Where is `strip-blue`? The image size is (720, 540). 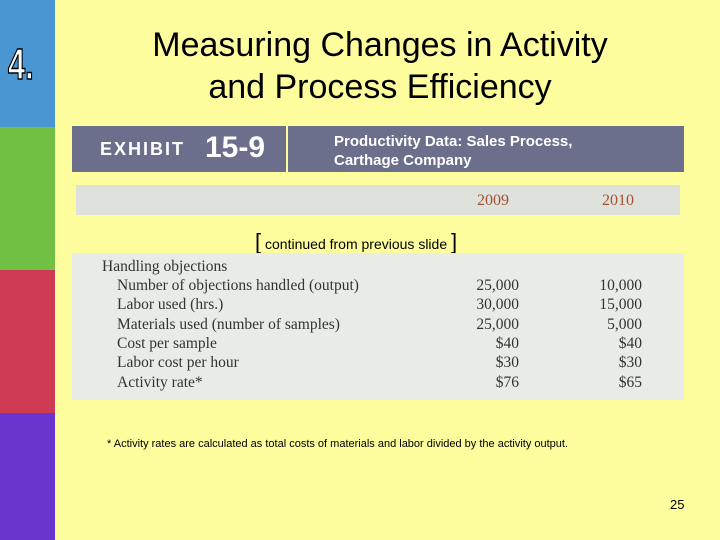
strip-blue is located at coordinates (27, 63).